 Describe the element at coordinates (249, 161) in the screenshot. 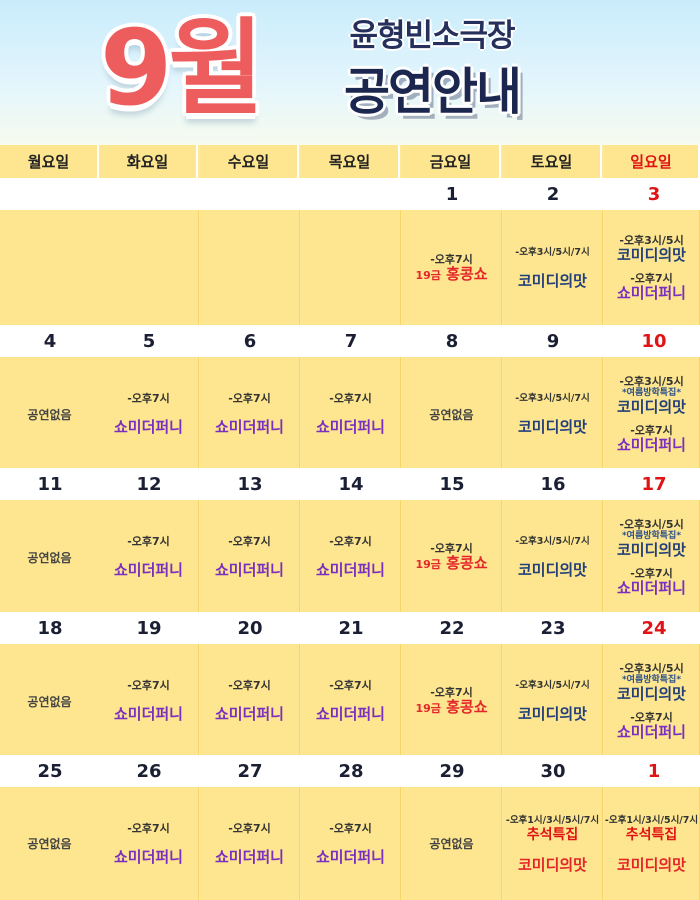

I see `weekday-header: 수요일` at that location.